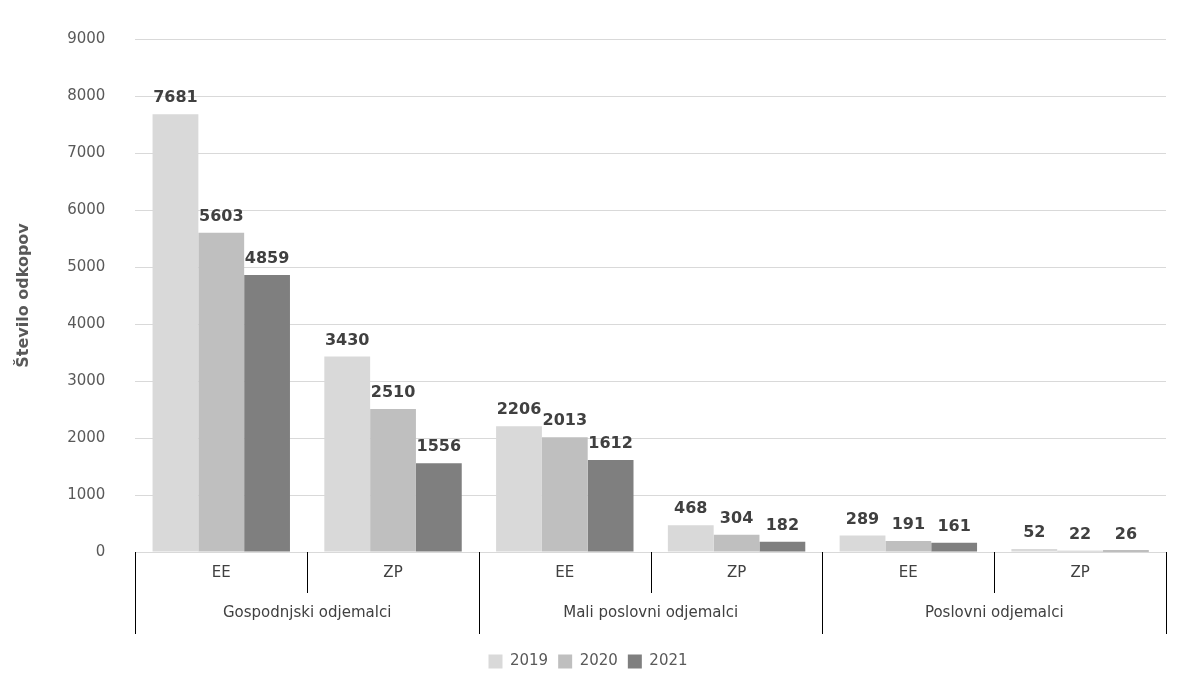  Describe the element at coordinates (22, 295) in the screenshot. I see `y-axis-title: Število odkopov` at that location.